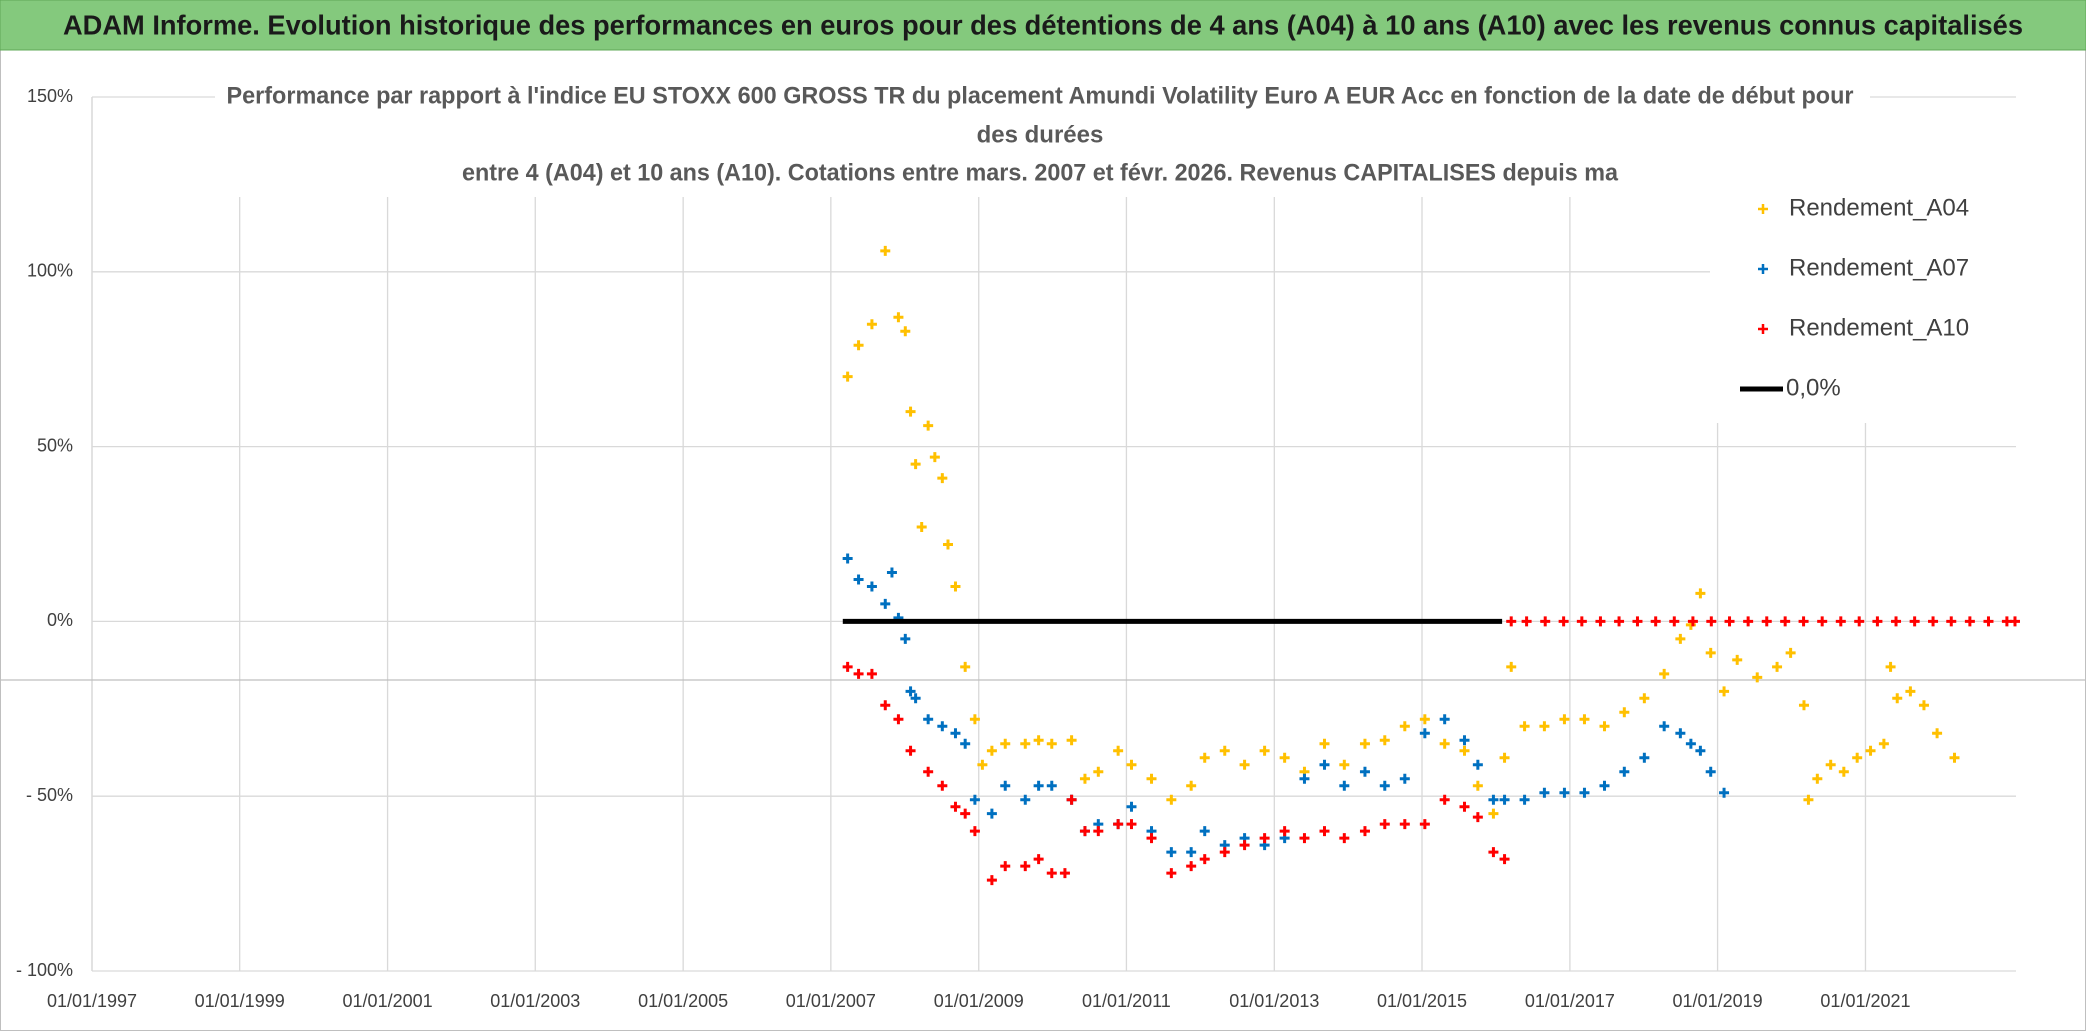 The image size is (2086, 1031). What do you see at coordinates (831, 1001) in the screenshot?
I see `x-tick-label: 01/01/2007` at bounding box center [831, 1001].